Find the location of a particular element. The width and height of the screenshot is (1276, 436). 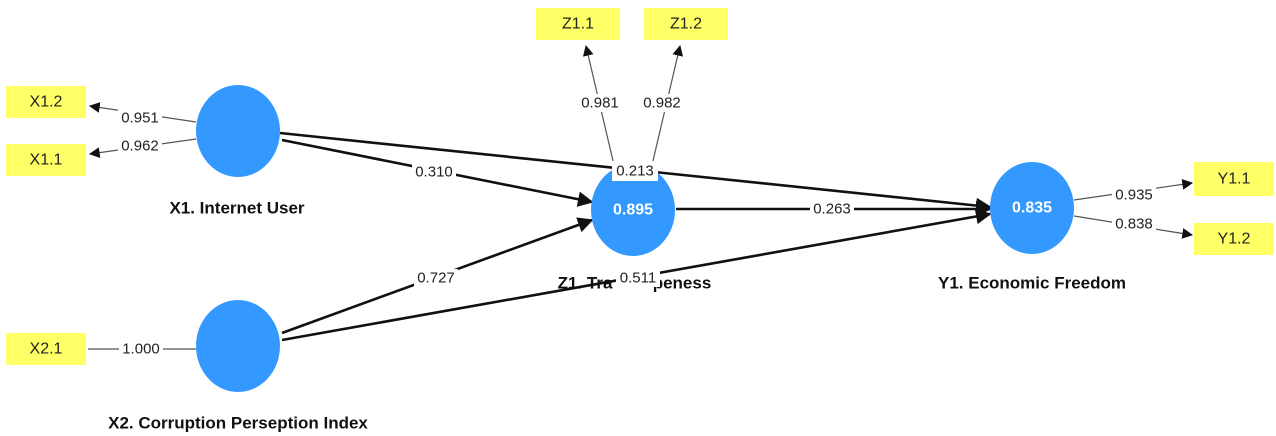

coef-label: 0.310 is located at coordinates (434, 172).